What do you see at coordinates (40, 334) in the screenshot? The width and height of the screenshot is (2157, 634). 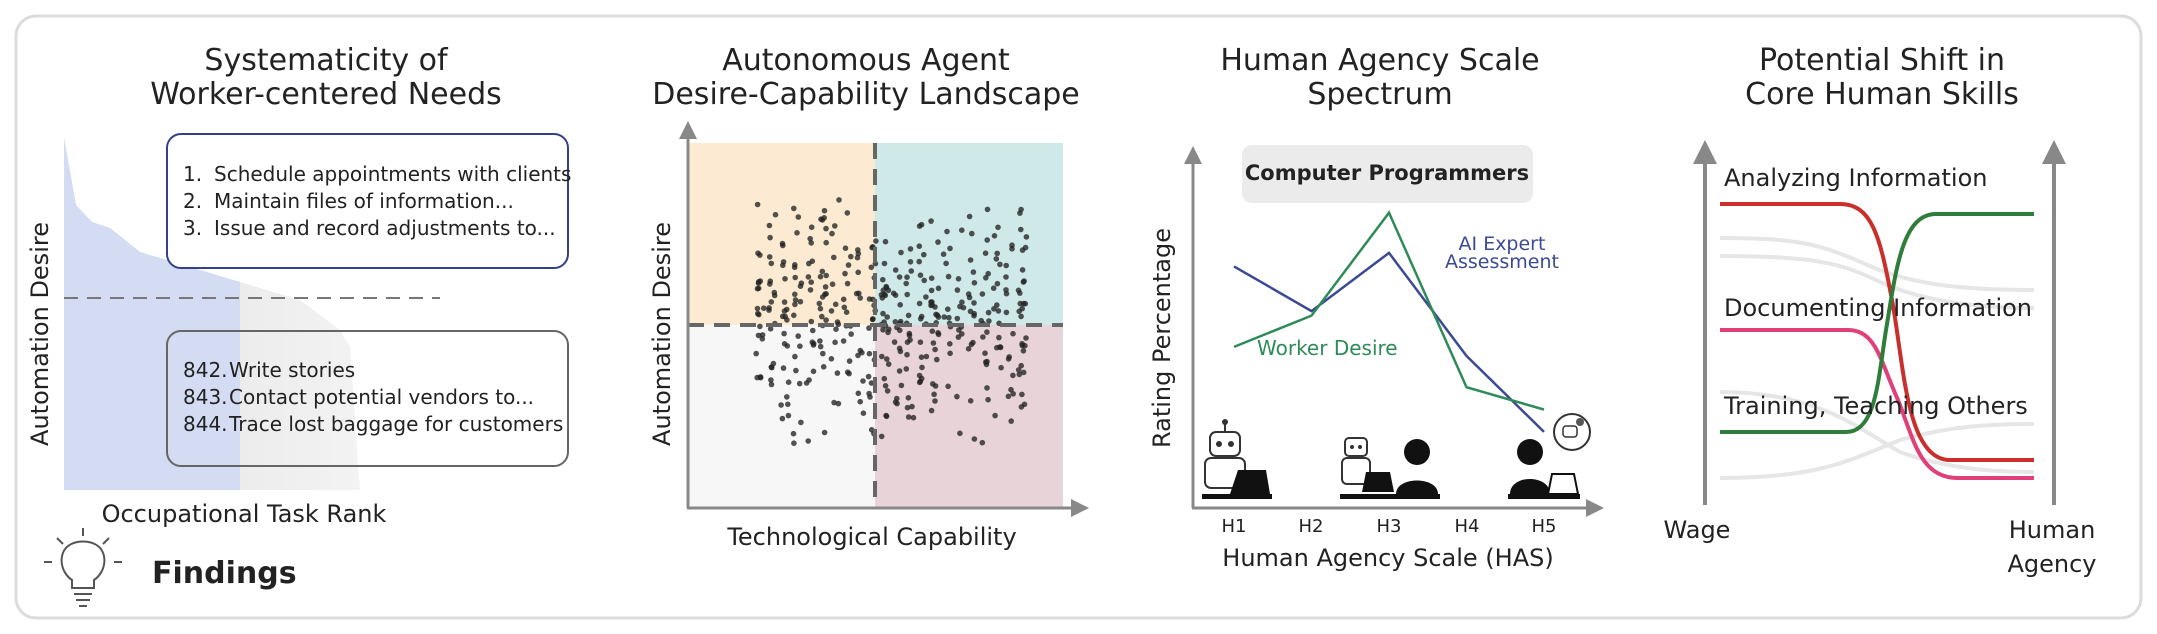 I see `panel1-ylabel: Automation Desire` at bounding box center [40, 334].